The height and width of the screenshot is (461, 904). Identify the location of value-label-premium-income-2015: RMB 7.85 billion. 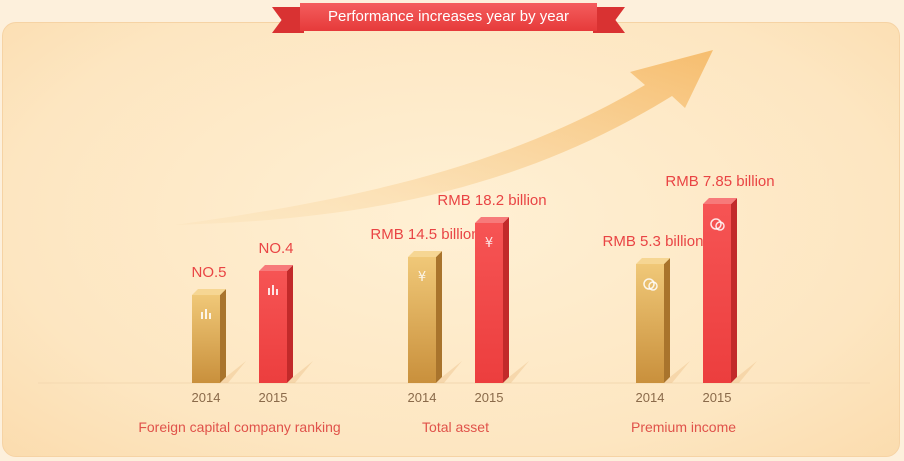
(719, 181).